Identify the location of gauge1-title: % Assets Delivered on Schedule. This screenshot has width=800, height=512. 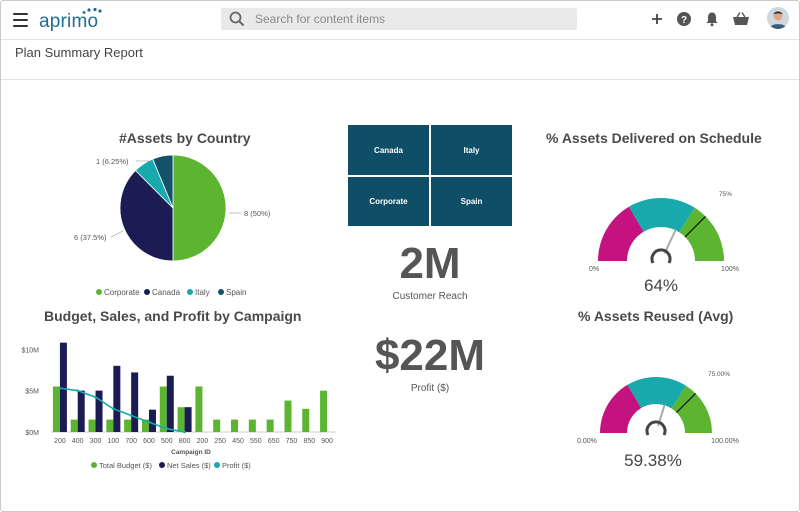
(654, 138).